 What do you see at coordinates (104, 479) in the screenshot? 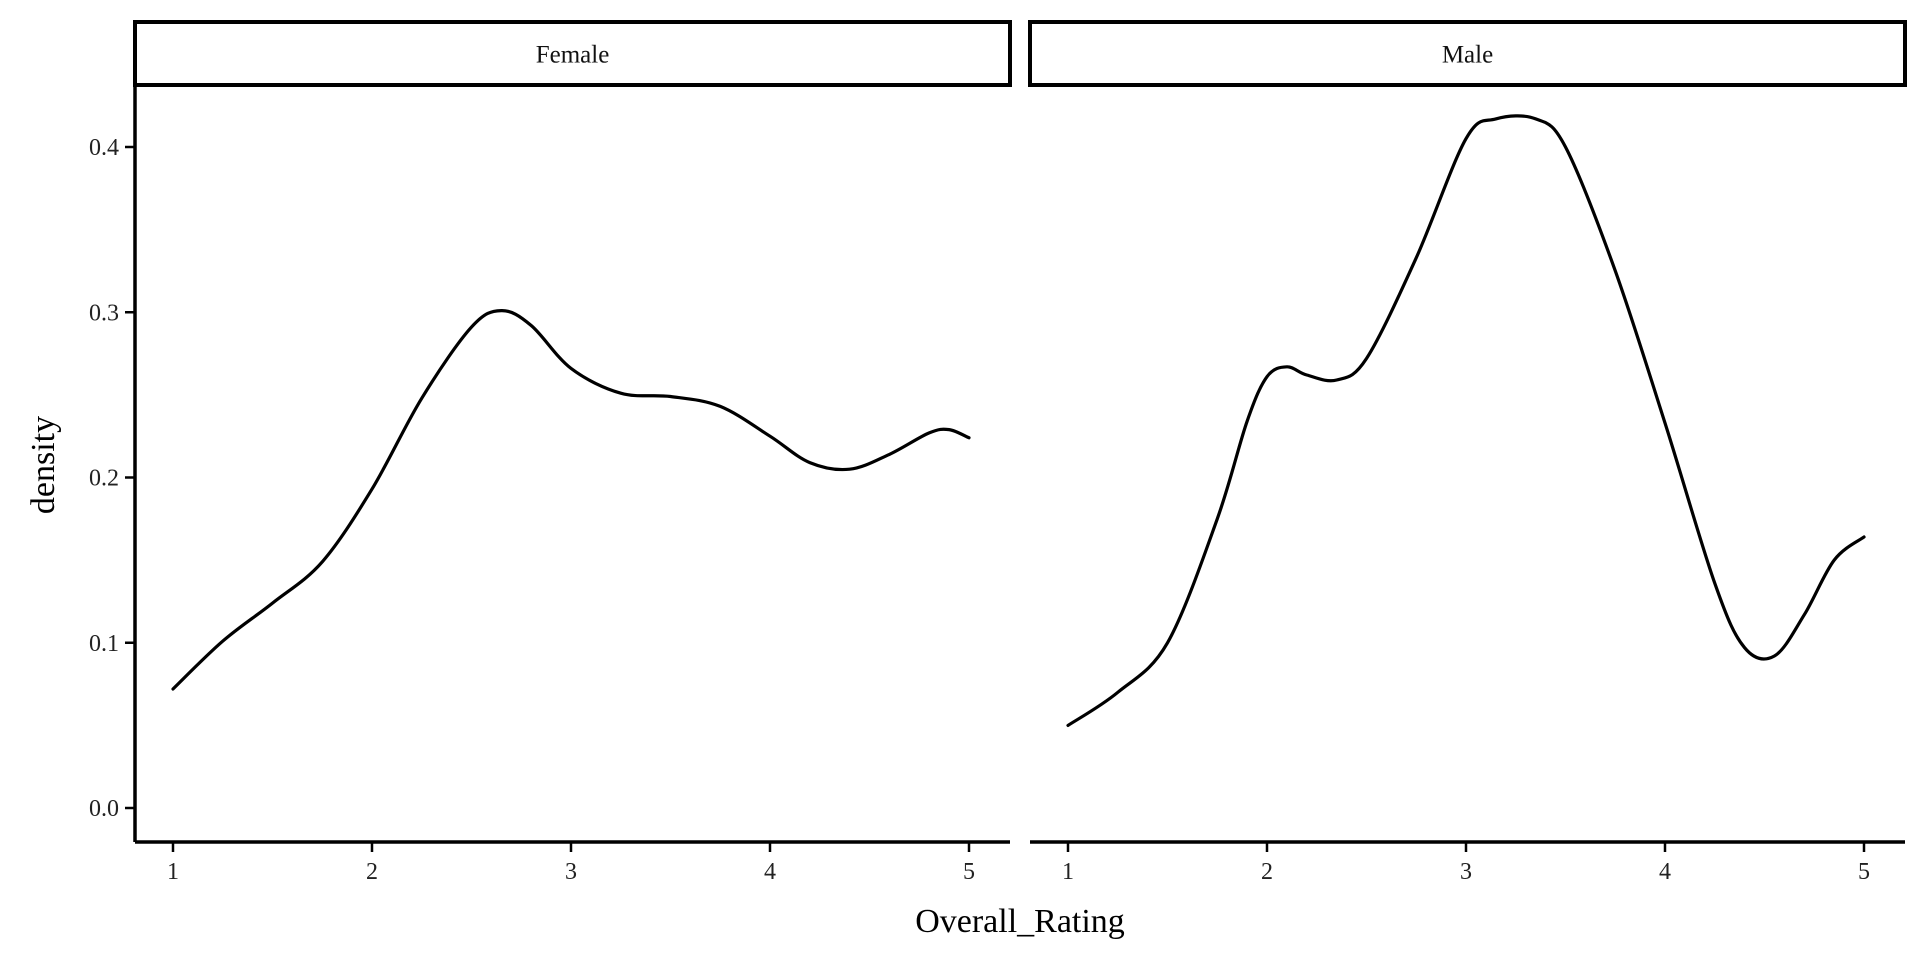
I see `y-tick-label: 0.2` at bounding box center [104, 479].